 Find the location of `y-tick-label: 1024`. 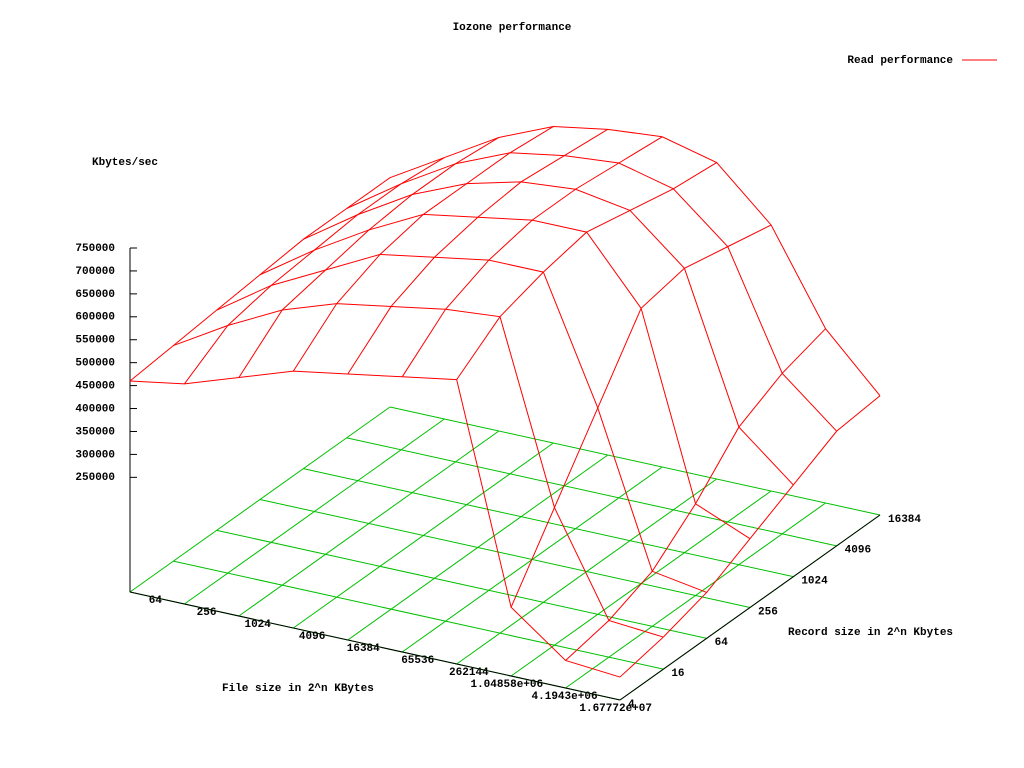

y-tick-label: 1024 is located at coordinates (814, 582).